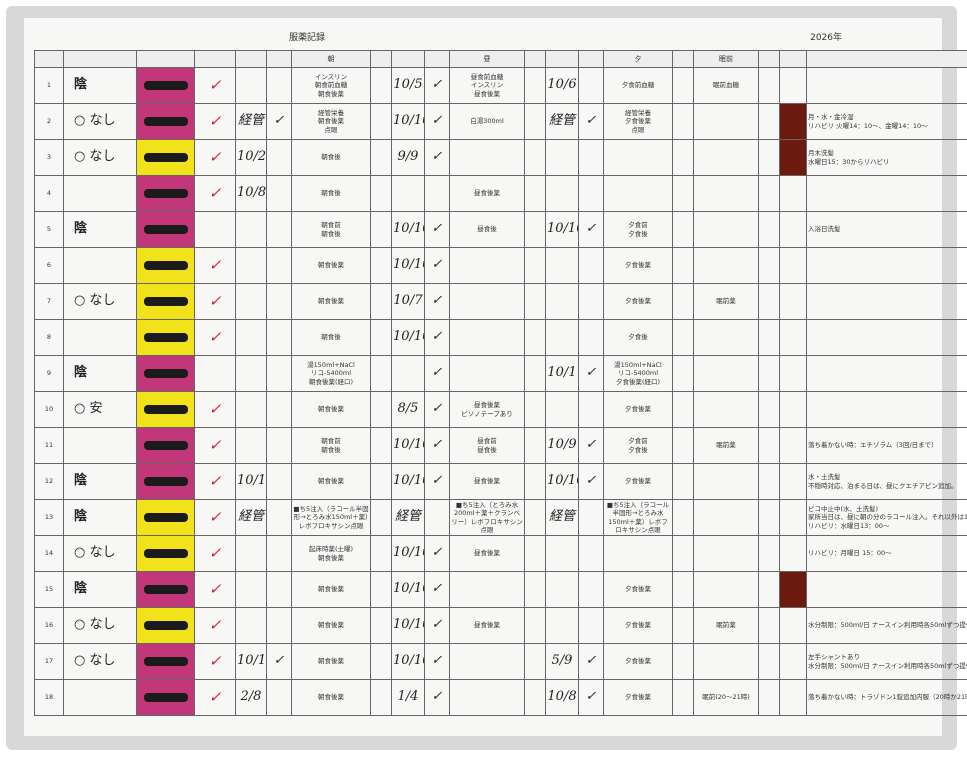  Describe the element at coordinates (638, 337) in the screenshot. I see `etext-cell: 夕食後` at that location.